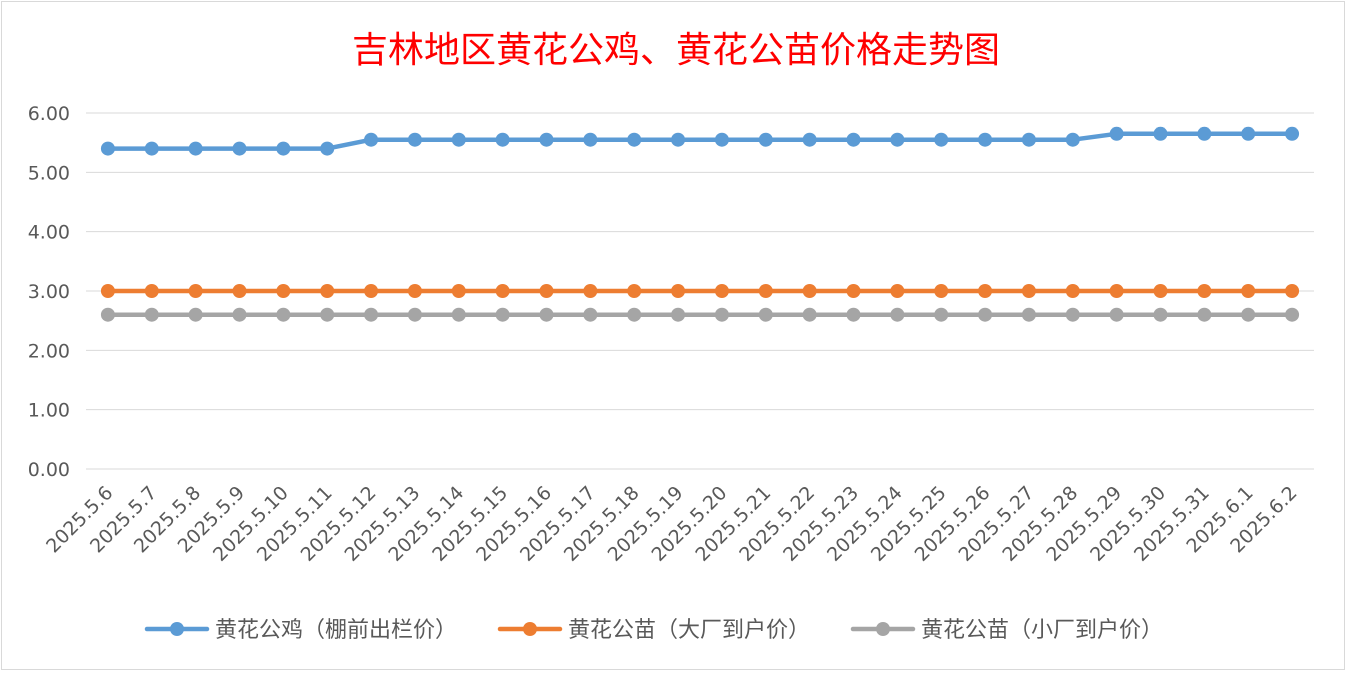  What do you see at coordinates (336, 630) in the screenshot?
I see `legend-label: 黄花公鸡（棚前出栏价）` at bounding box center [336, 630].